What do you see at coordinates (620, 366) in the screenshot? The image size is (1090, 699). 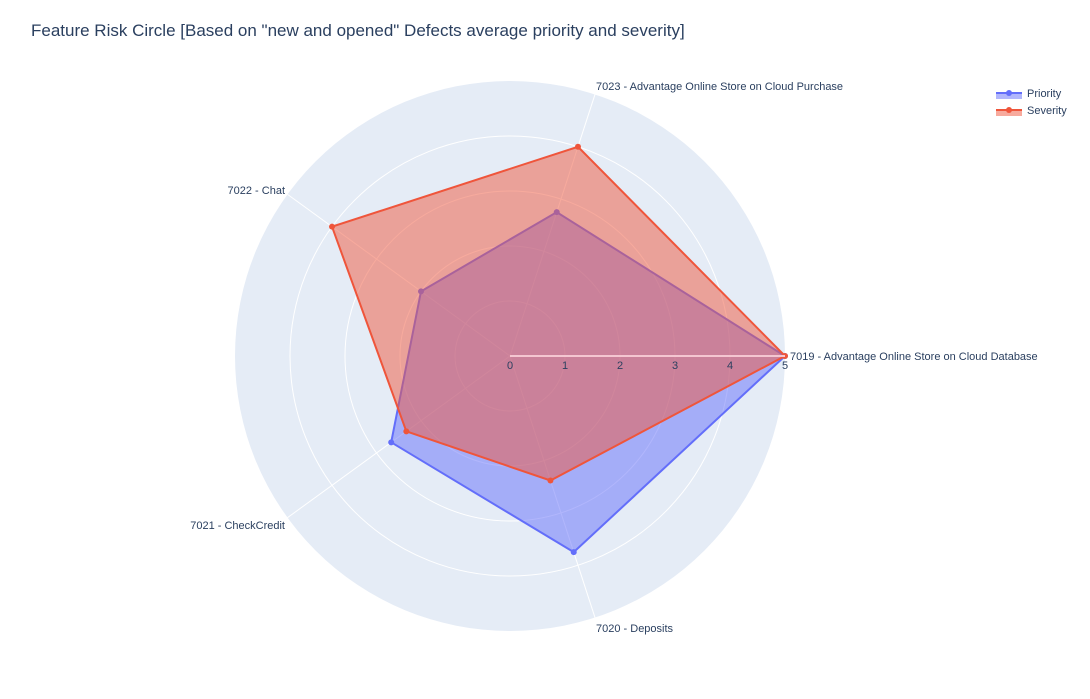 I see `radial-tick-label: 2` at bounding box center [620, 366].